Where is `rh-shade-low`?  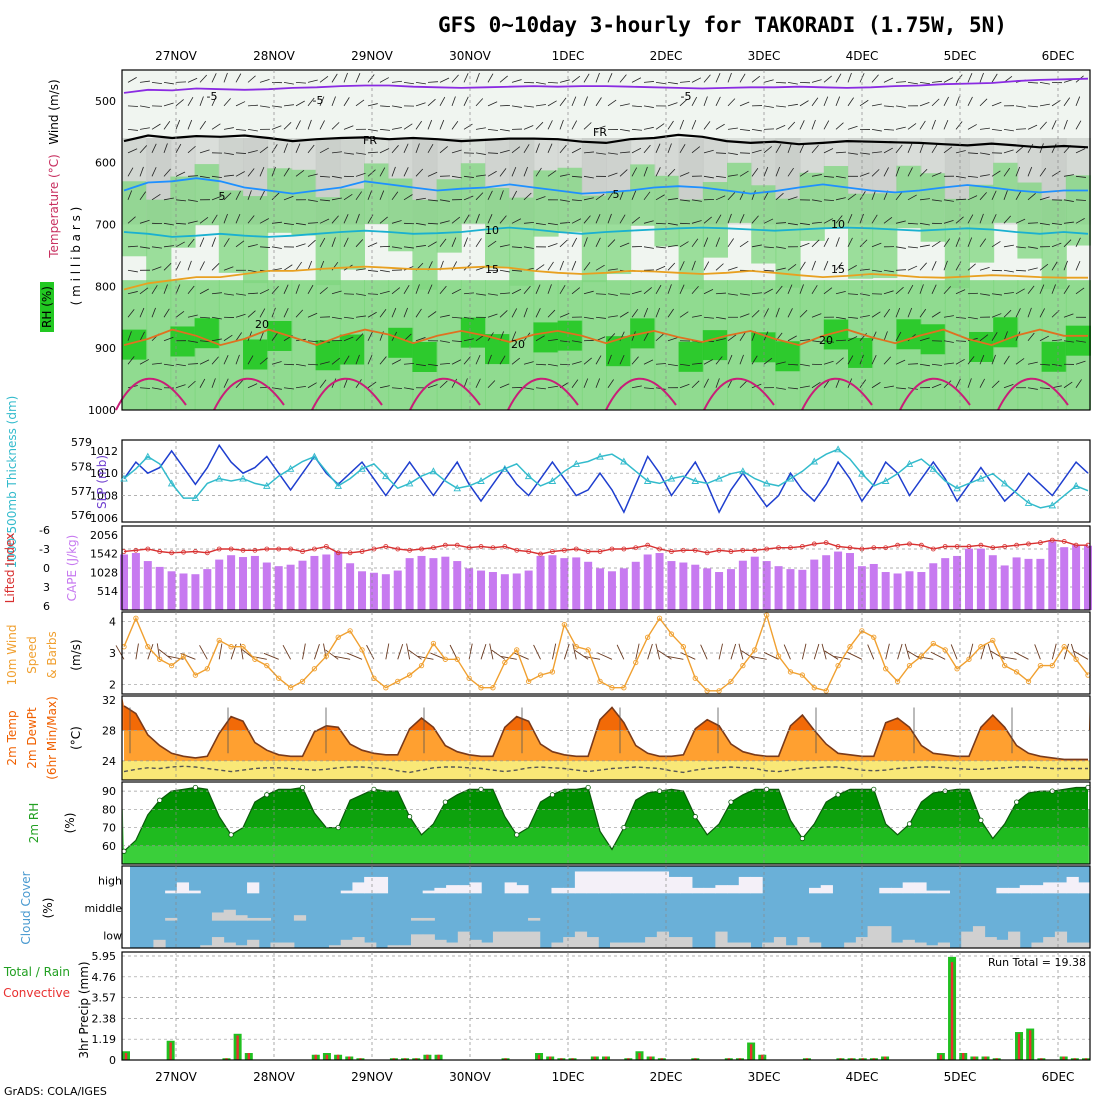
rh-shade-low is located at coordinates (594, 345).